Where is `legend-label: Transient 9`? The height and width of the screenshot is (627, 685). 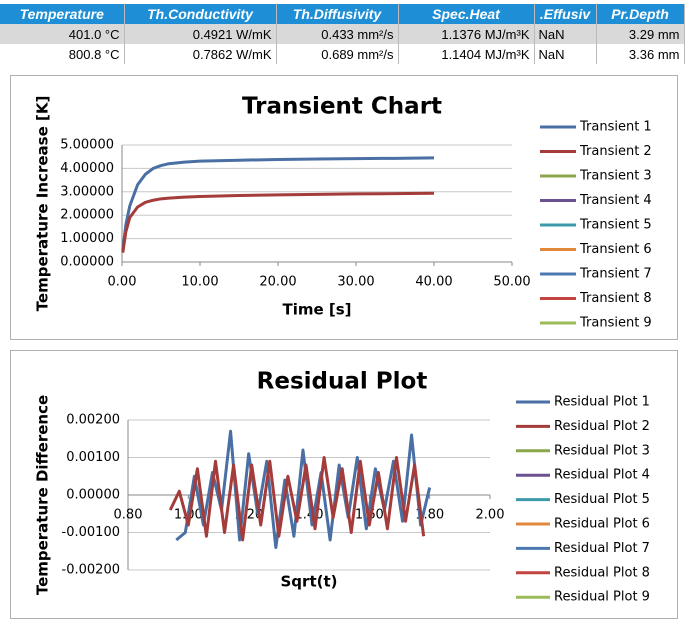
legend-label: Transient 9 is located at coordinates (615, 323).